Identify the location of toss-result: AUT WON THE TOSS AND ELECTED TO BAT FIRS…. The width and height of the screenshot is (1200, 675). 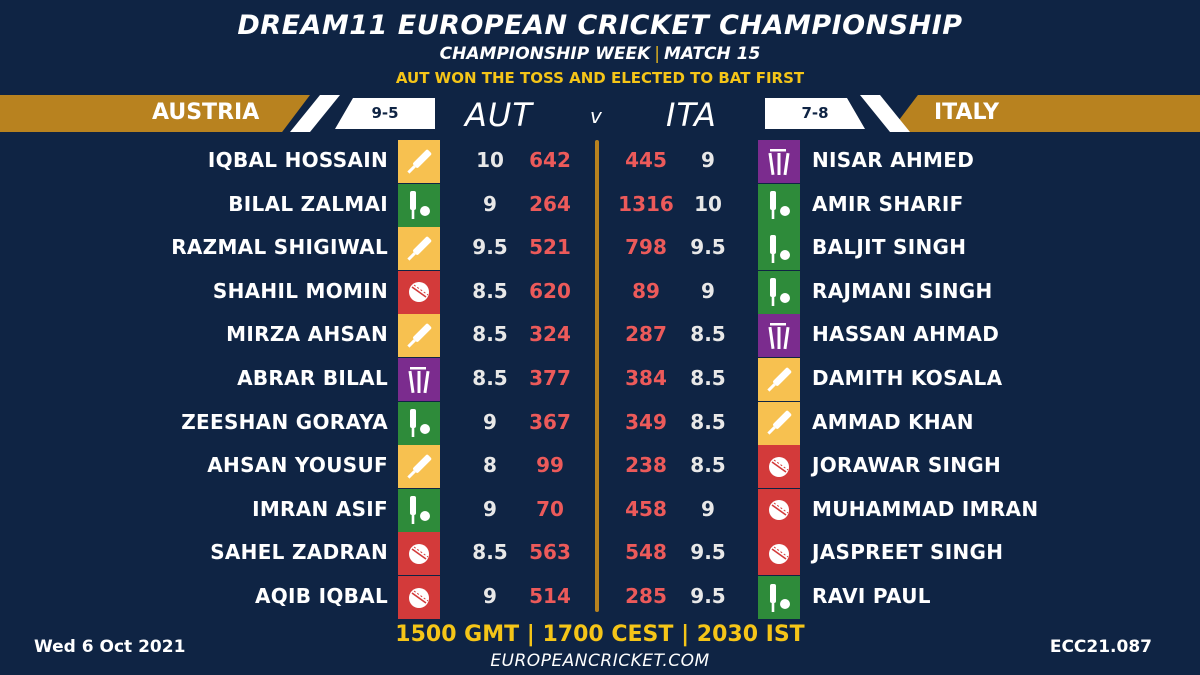
(600, 78).